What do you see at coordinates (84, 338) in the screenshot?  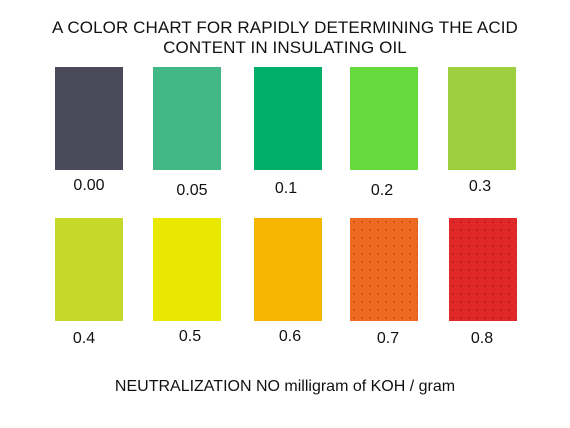 I see `swatch-label-0-4: 0.4` at bounding box center [84, 338].